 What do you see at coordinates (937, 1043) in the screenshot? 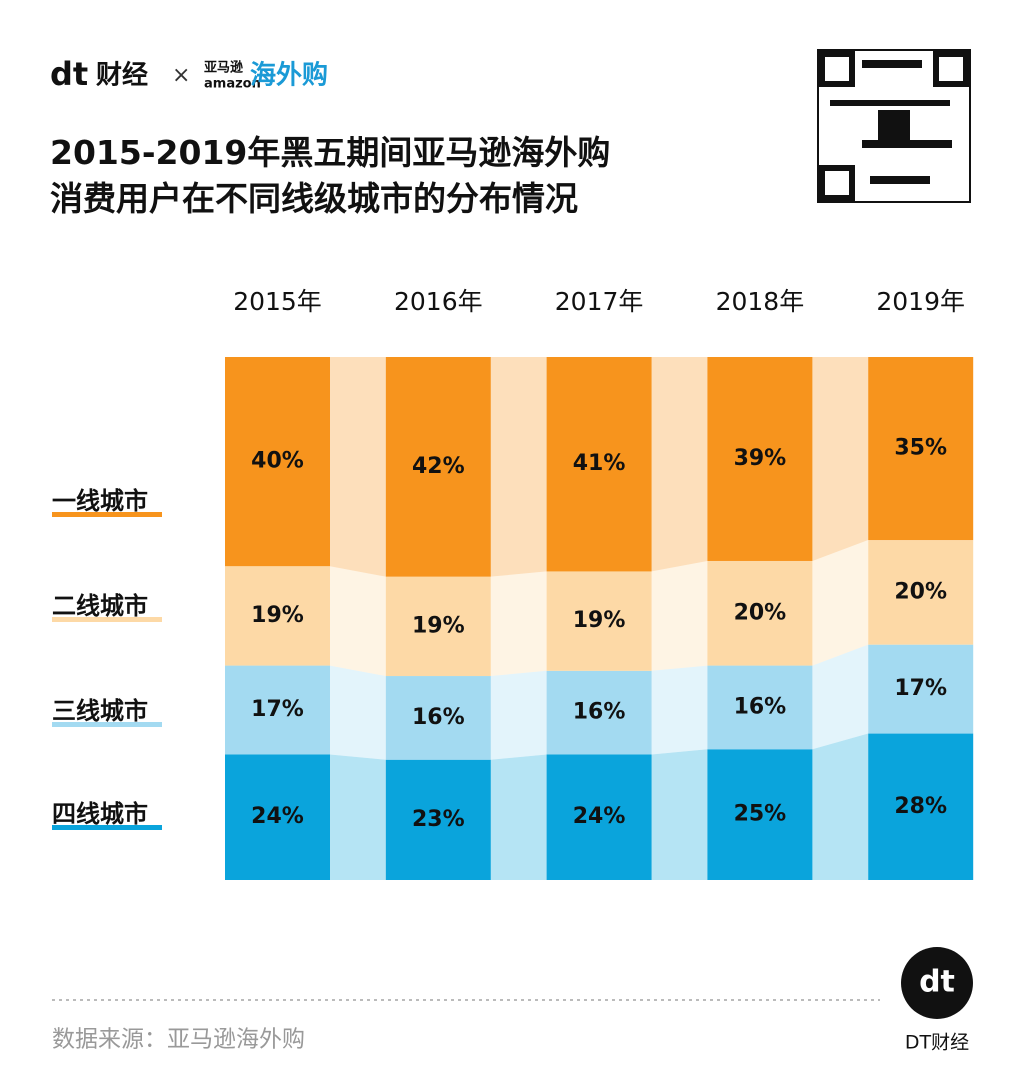
I see `footer-brand: DT财经` at bounding box center [937, 1043].